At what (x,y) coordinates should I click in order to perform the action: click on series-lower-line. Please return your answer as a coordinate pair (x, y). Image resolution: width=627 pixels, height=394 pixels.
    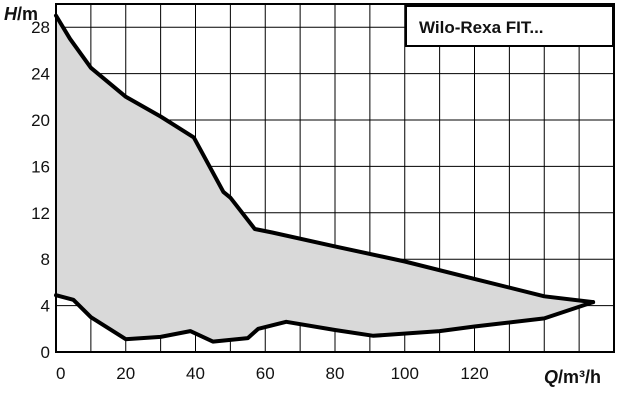
    Looking at the image, I should click on (325, 318).